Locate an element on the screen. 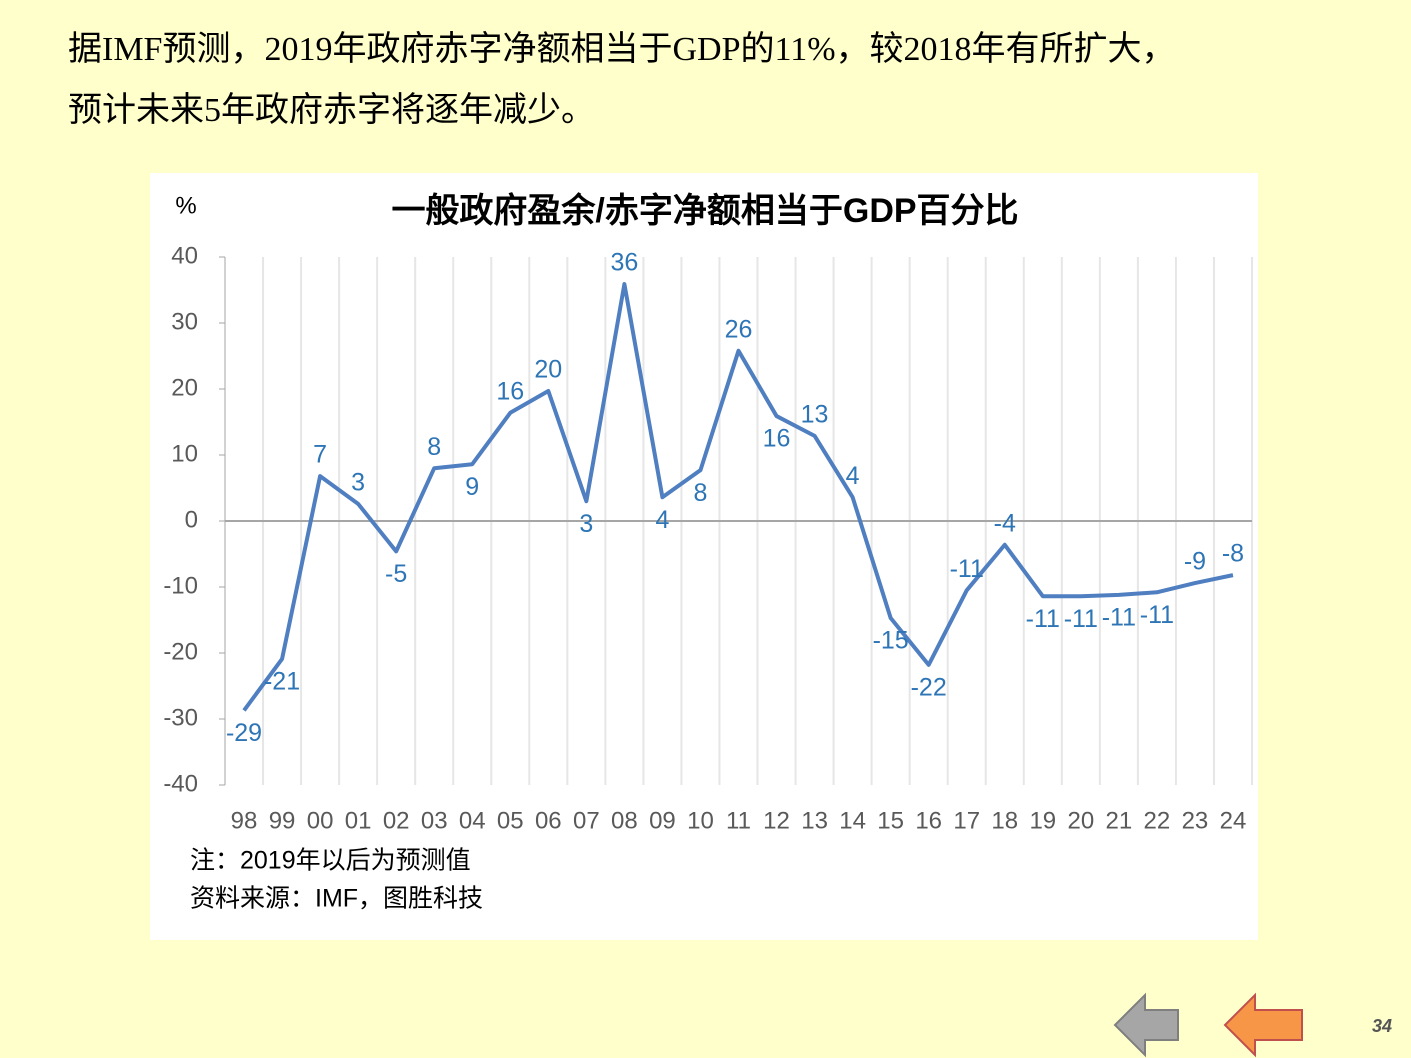  x-tick-label: 99 is located at coordinates (282, 820).